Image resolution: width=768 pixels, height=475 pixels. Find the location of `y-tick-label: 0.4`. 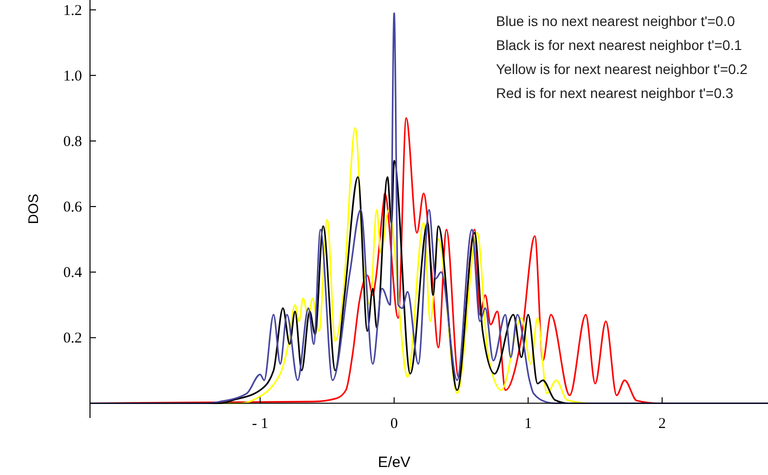

y-tick-label: 0.4 is located at coordinates (72, 273).